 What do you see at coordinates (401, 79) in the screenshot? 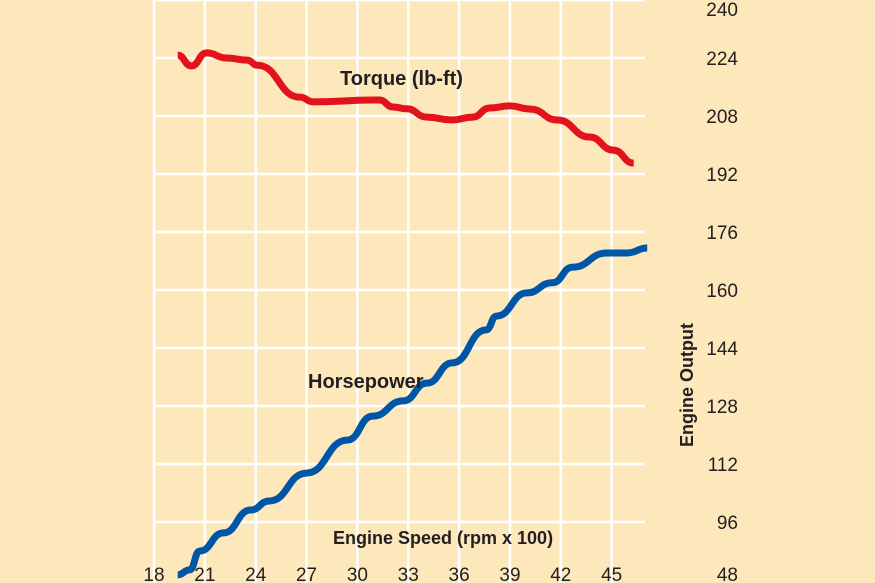
I see `torque-label: Torque (lb-ft)` at bounding box center [401, 79].